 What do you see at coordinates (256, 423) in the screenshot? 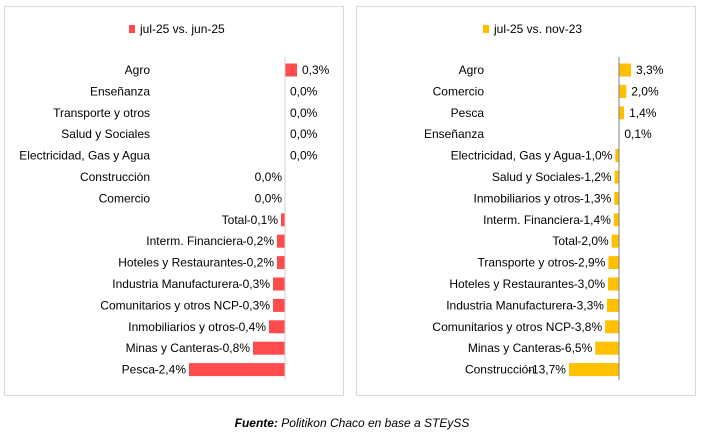
I see `source-label: Fuente:` at bounding box center [256, 423].